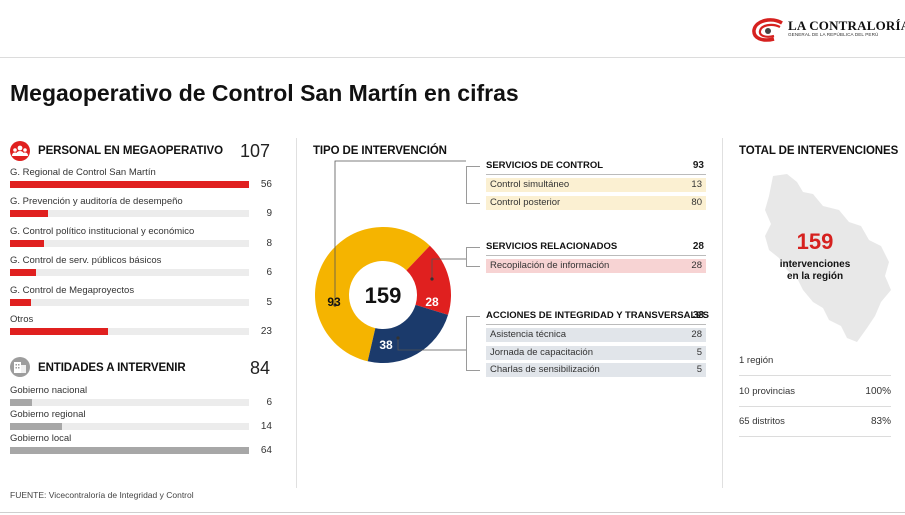 The image size is (905, 515). I want to click on donut-center-label: 159, so click(383, 295).